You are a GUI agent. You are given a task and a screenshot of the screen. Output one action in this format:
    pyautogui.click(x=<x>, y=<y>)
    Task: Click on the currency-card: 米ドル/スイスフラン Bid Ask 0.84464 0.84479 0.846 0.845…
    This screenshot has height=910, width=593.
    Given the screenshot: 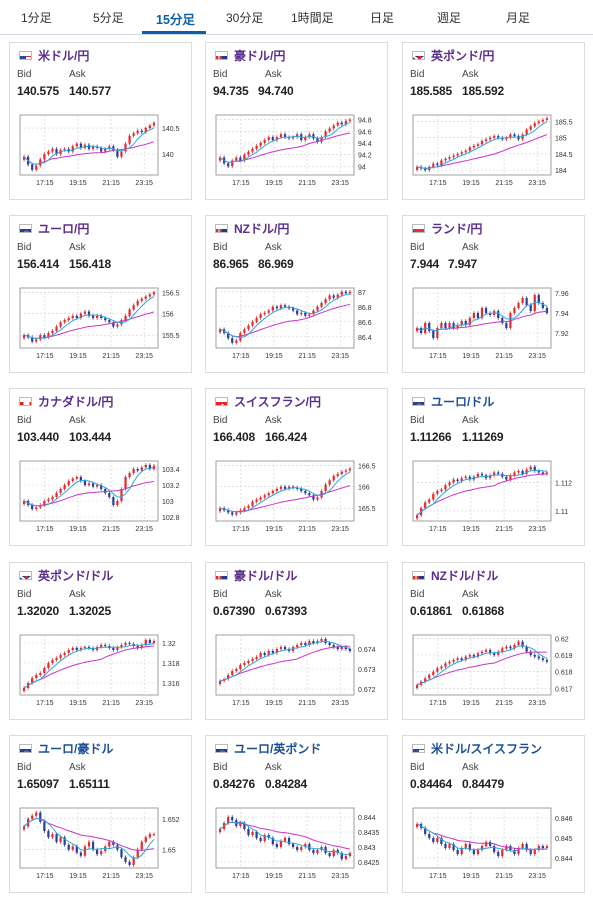 What is the action you would take?
    pyautogui.click(x=493, y=814)
    